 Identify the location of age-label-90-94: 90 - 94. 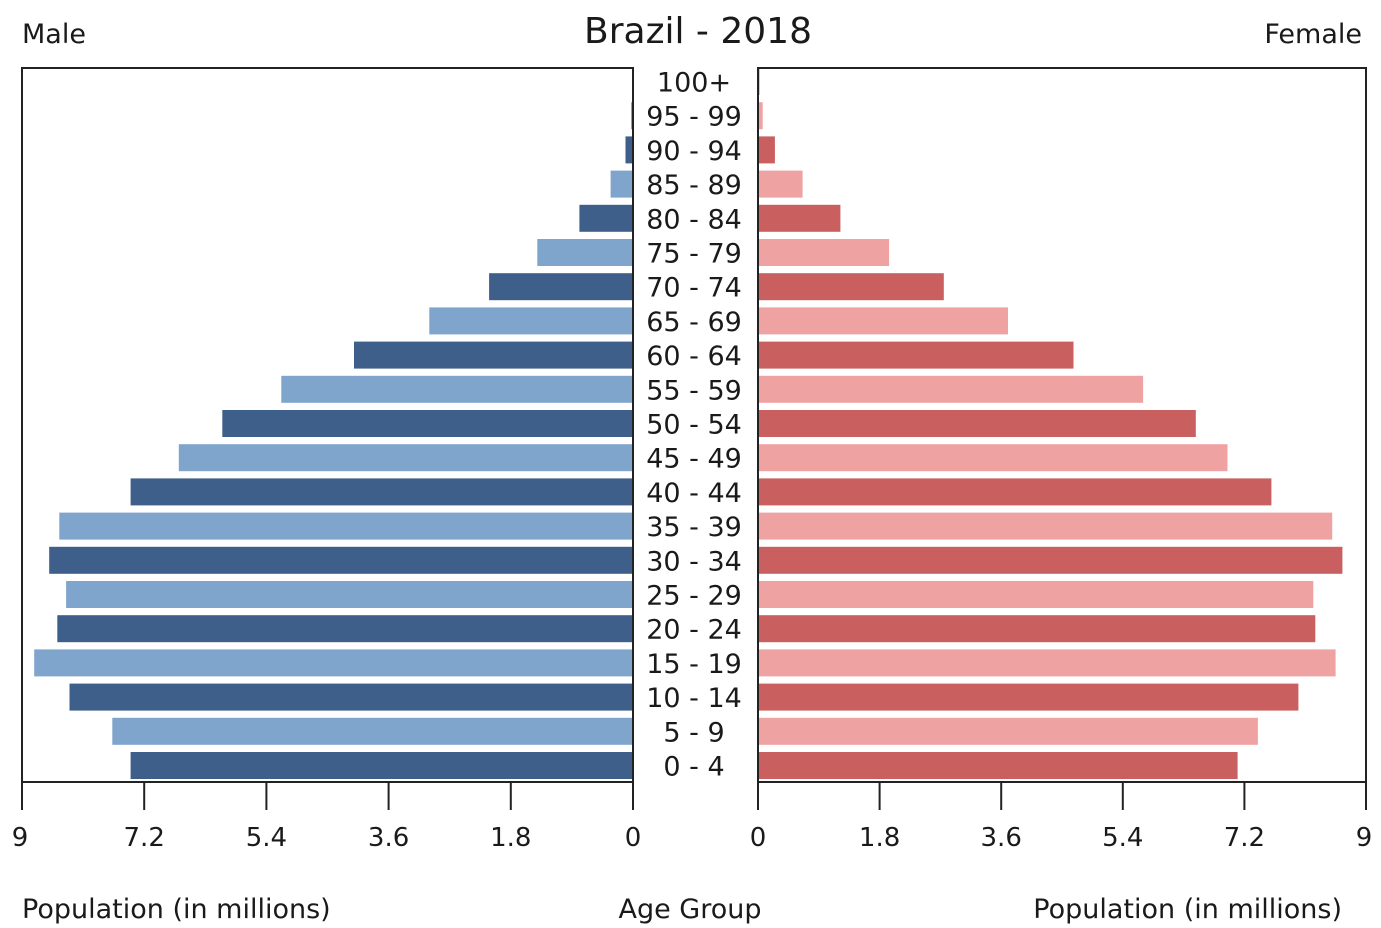
(694, 151).